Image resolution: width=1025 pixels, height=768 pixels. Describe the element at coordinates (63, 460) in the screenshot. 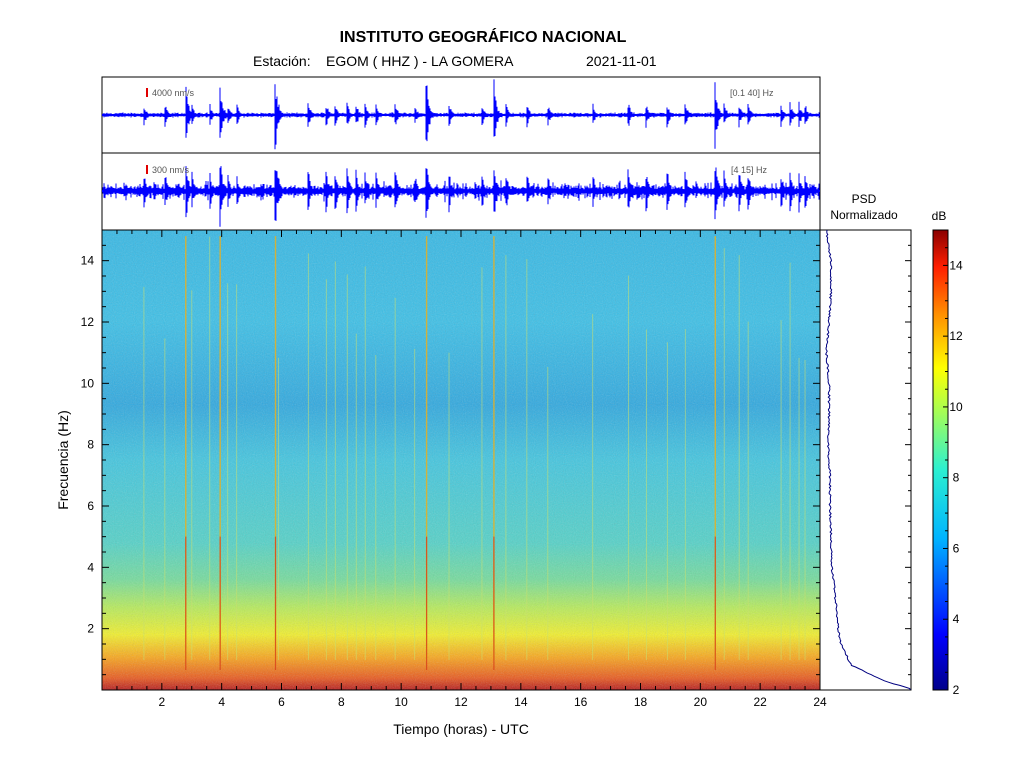

I see `y-axis-label: Frecuencia (Hz)` at that location.